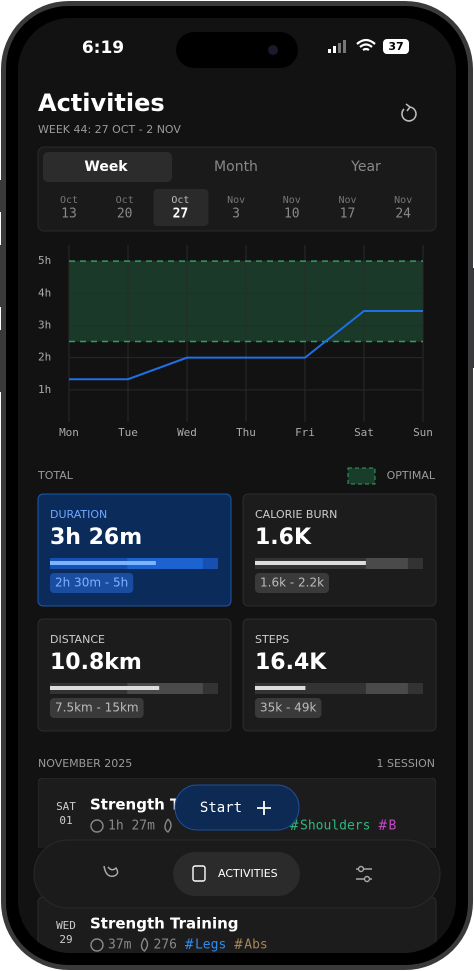 Image resolution: width=474 pixels, height=971 pixels. I want to click on session-weekday: SAT, so click(66, 806).